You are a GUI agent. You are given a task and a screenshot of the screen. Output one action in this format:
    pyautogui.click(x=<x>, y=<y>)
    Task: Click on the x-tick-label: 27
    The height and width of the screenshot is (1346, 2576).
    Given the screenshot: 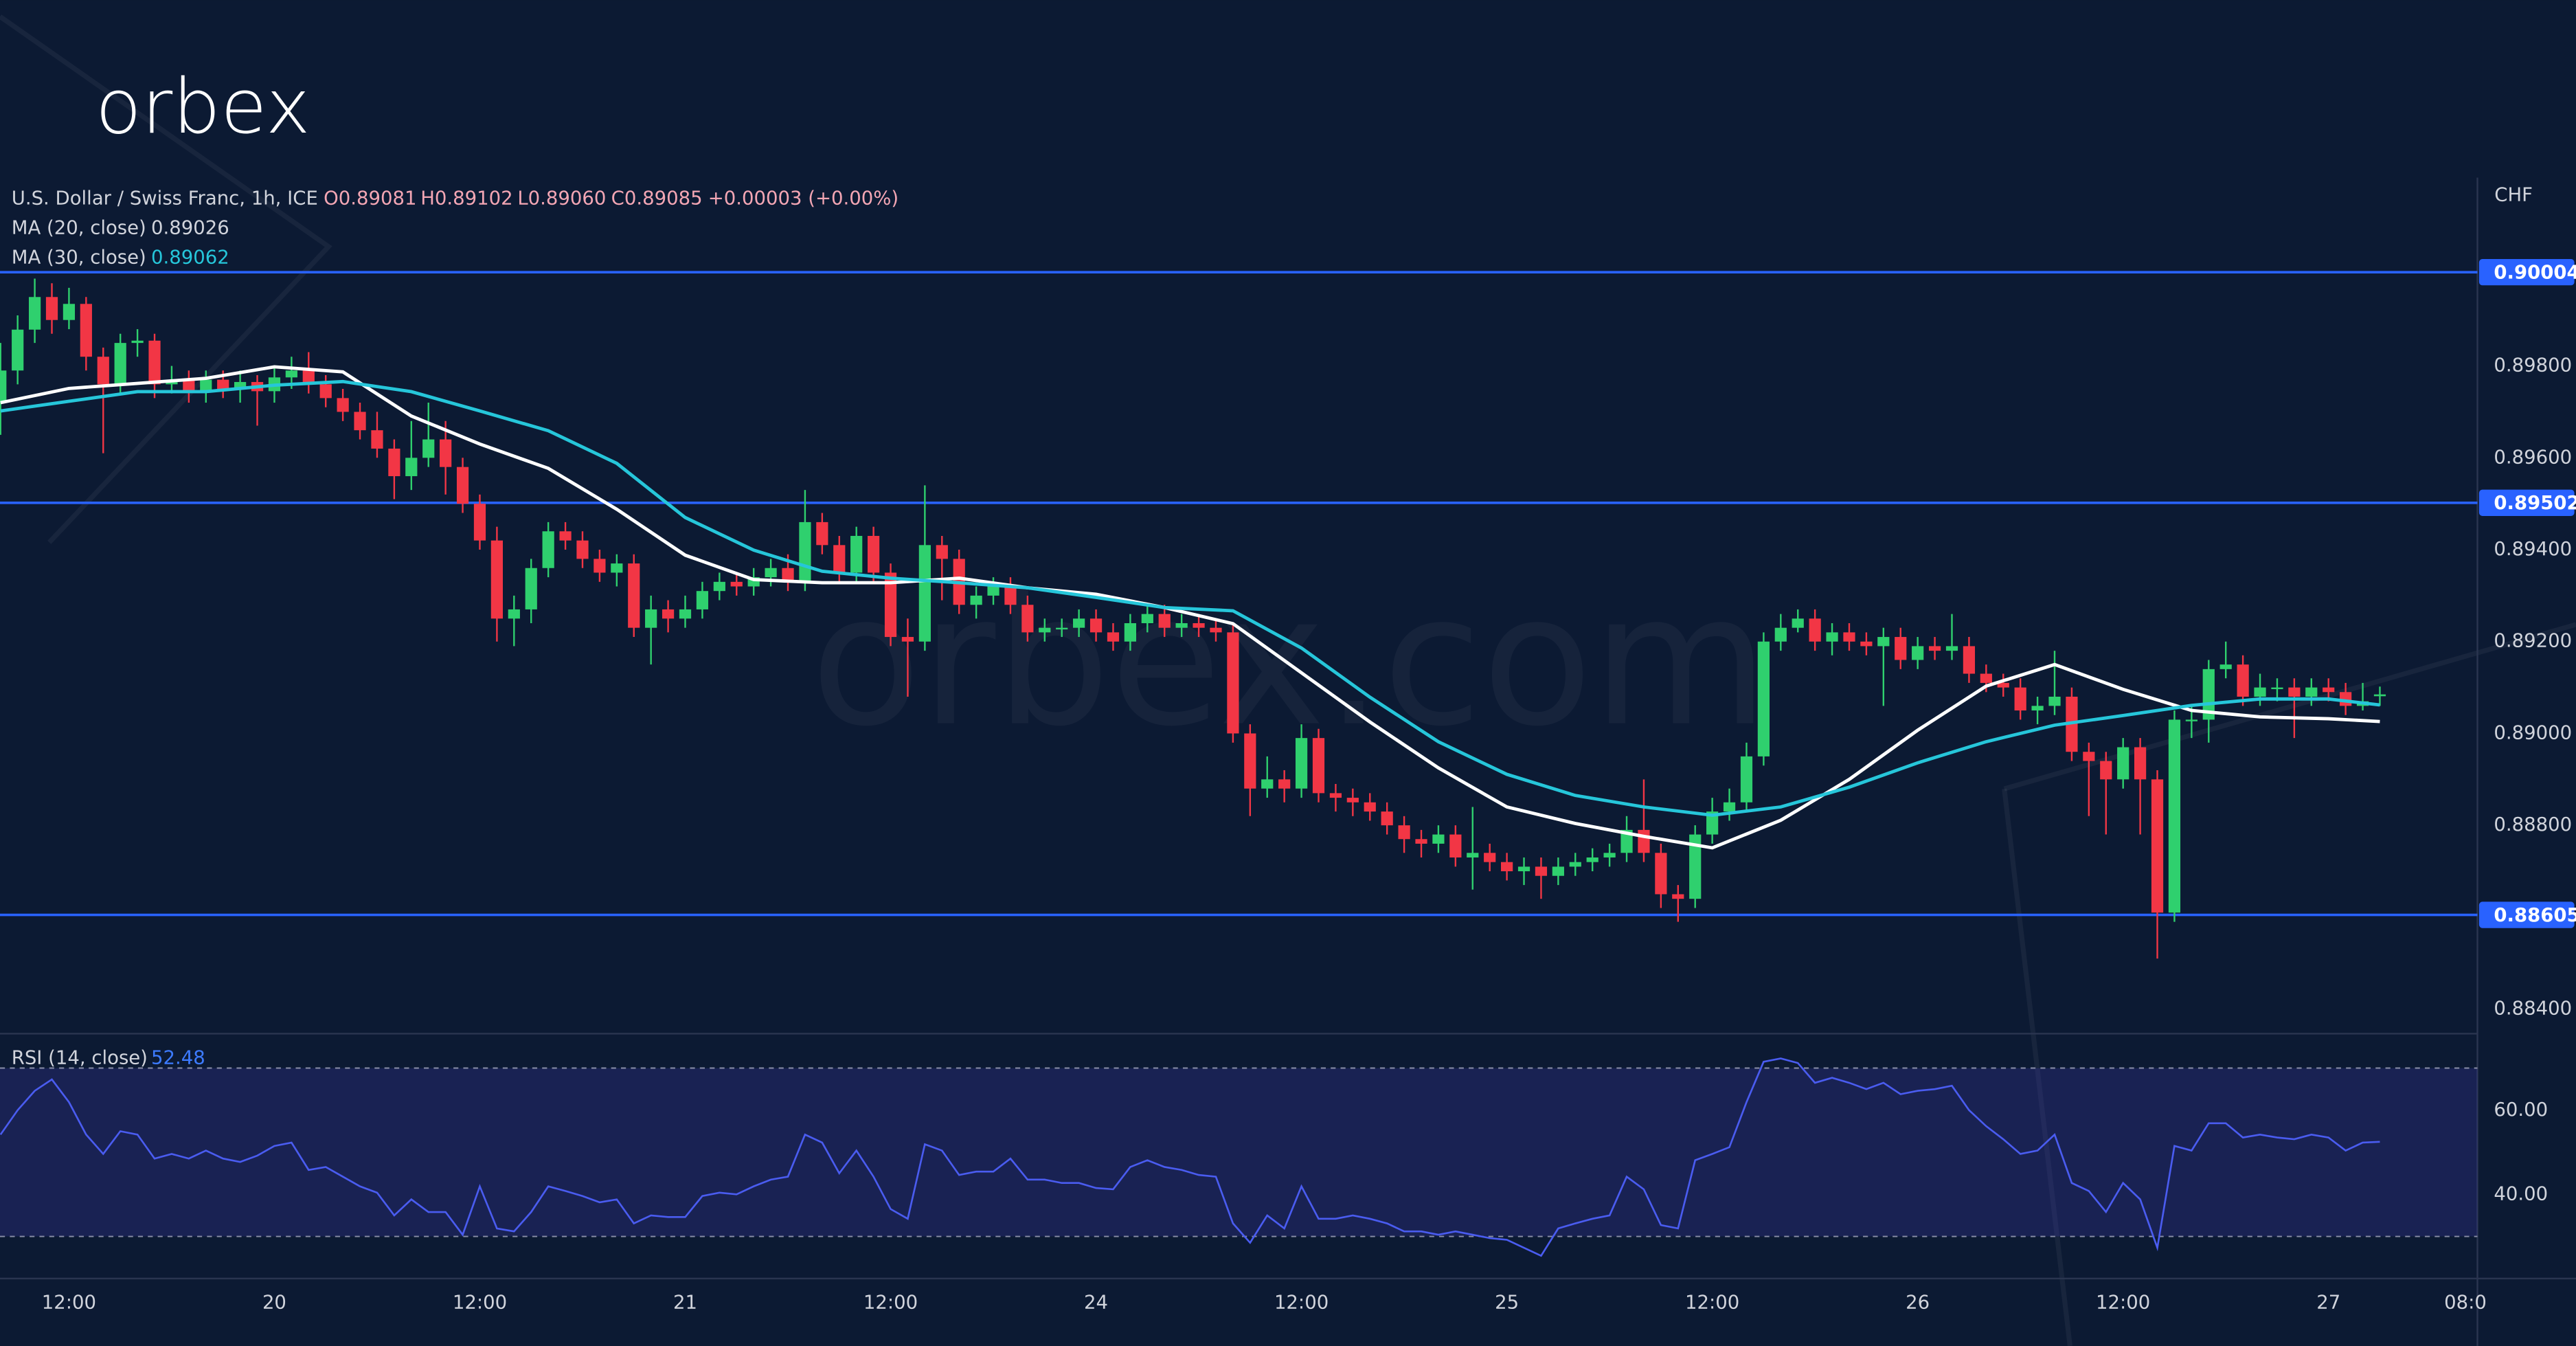 What is the action you would take?
    pyautogui.click(x=2328, y=1303)
    